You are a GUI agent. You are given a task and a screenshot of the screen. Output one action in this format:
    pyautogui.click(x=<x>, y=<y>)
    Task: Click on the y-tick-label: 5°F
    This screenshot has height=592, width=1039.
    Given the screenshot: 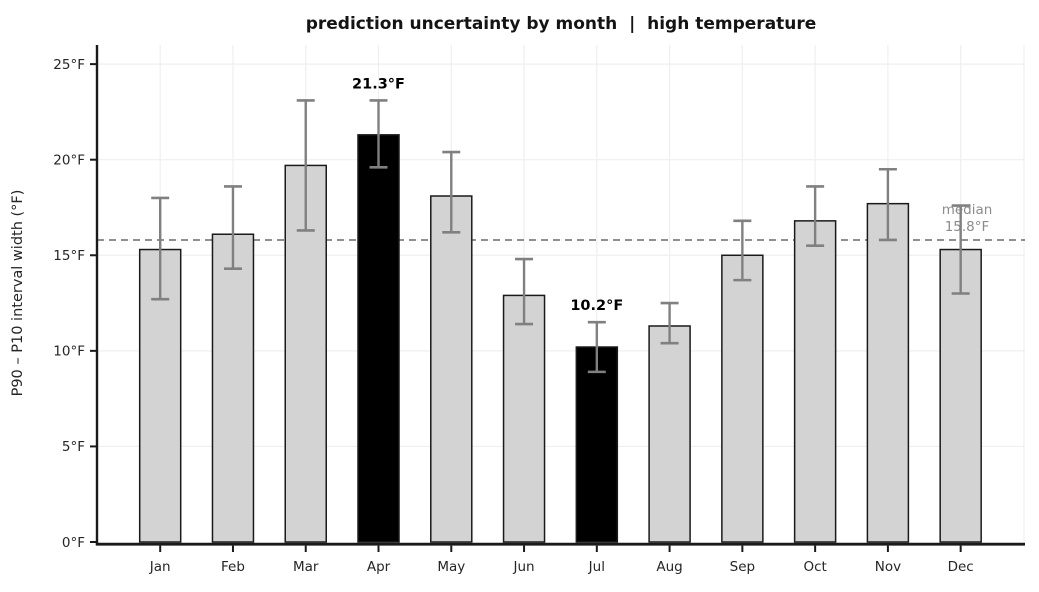 What is the action you would take?
    pyautogui.click(x=73, y=447)
    